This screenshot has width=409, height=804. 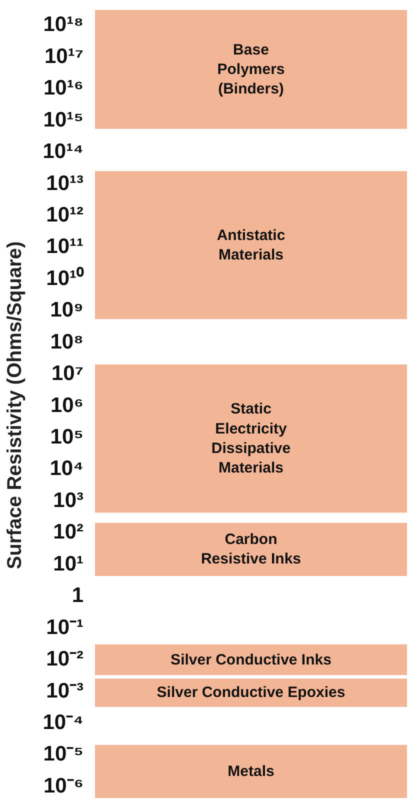 I want to click on y-tick-label: 10¹², so click(x=65, y=214).